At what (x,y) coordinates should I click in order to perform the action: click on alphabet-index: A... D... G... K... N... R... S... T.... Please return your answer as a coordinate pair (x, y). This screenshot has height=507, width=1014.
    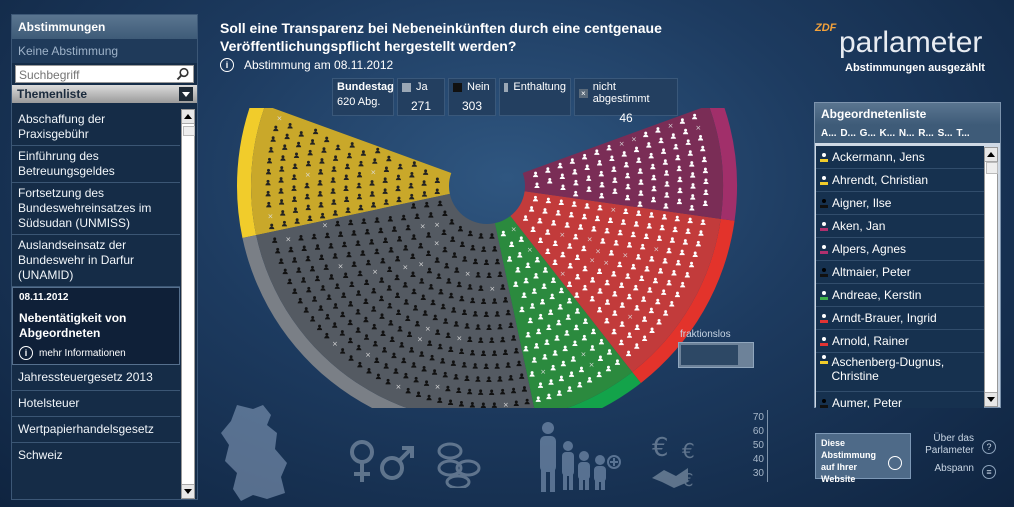
    Looking at the image, I should click on (907, 134).